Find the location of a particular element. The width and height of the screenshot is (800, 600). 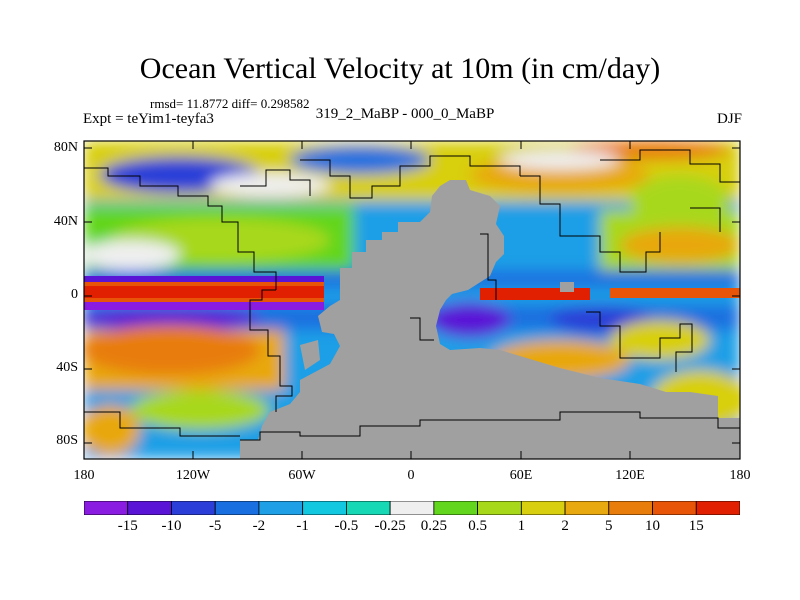

colorbar-label: 5 is located at coordinates (609, 526).